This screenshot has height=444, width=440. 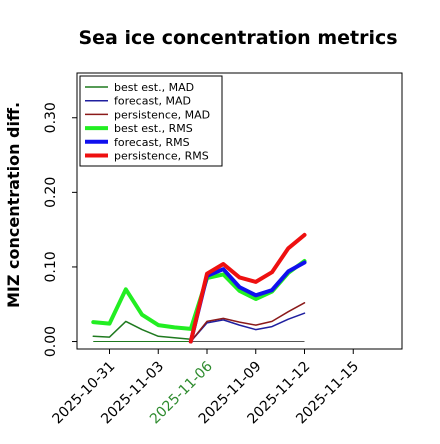 What do you see at coordinates (51, 117) in the screenshot?
I see `y-tick-label-3: 0.30` at bounding box center [51, 117].